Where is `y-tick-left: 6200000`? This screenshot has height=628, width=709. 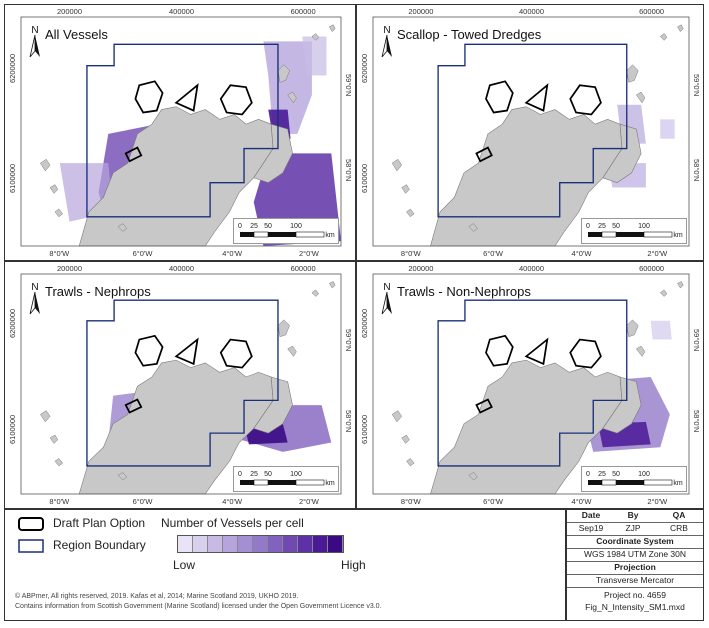
y-tick-left: 6200000 is located at coordinates (364, 324).